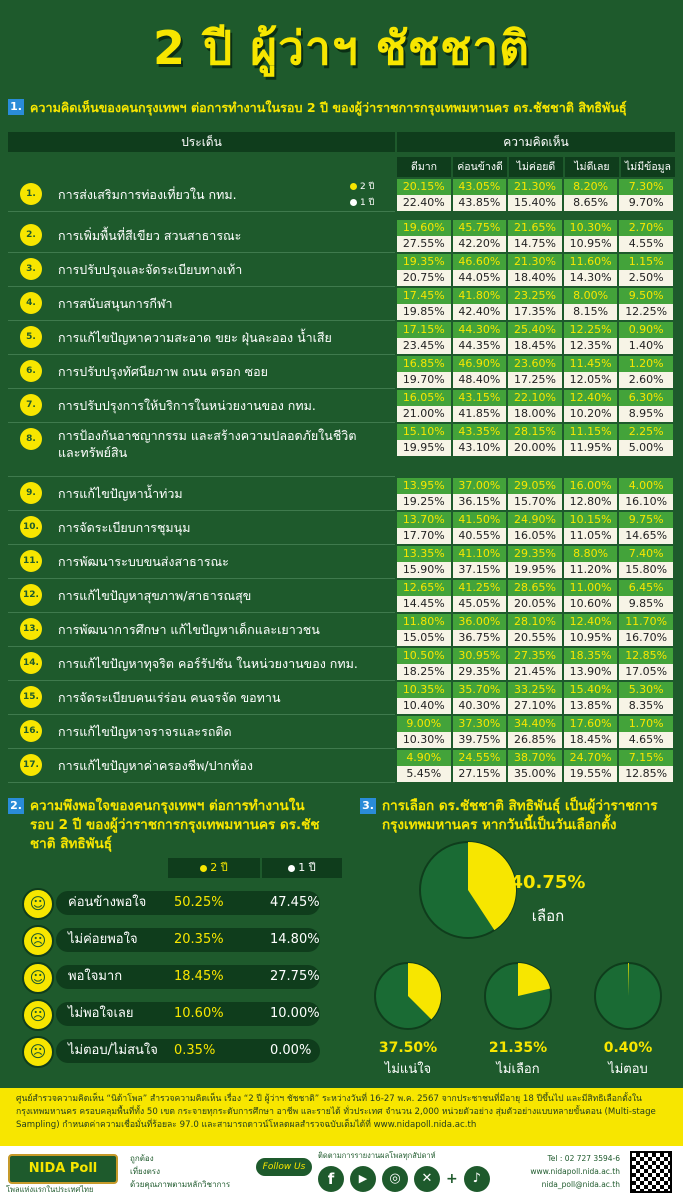 This screenshot has height=1200, width=683. What do you see at coordinates (476, 1179) in the screenshot?
I see `tiktok-icon: ♪` at bounding box center [476, 1179].